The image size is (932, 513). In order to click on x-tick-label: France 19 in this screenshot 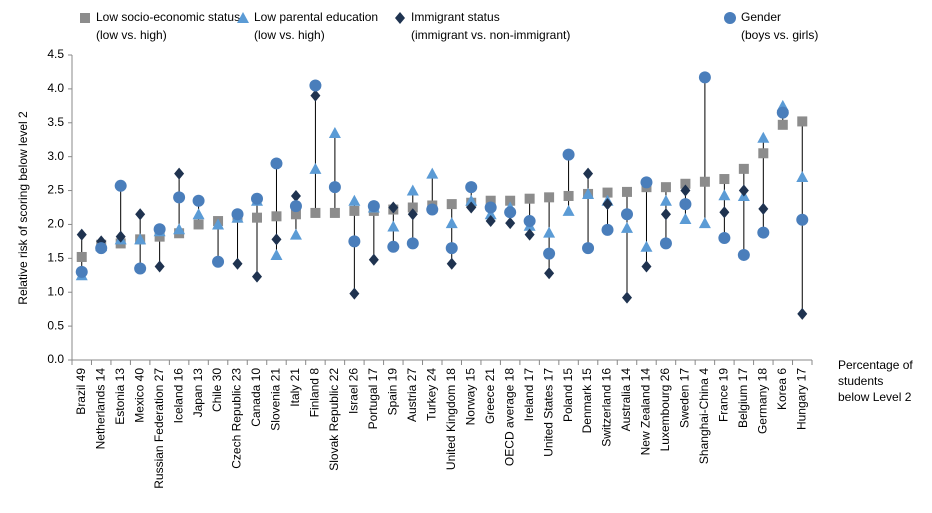, I will do `click(724, 395)`.